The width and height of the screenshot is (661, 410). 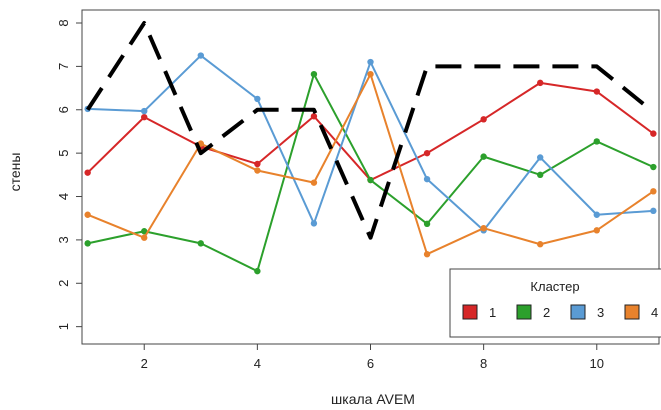 What do you see at coordinates (554, 286) in the screenshot?
I see `legend-title: Кластер` at bounding box center [554, 286].